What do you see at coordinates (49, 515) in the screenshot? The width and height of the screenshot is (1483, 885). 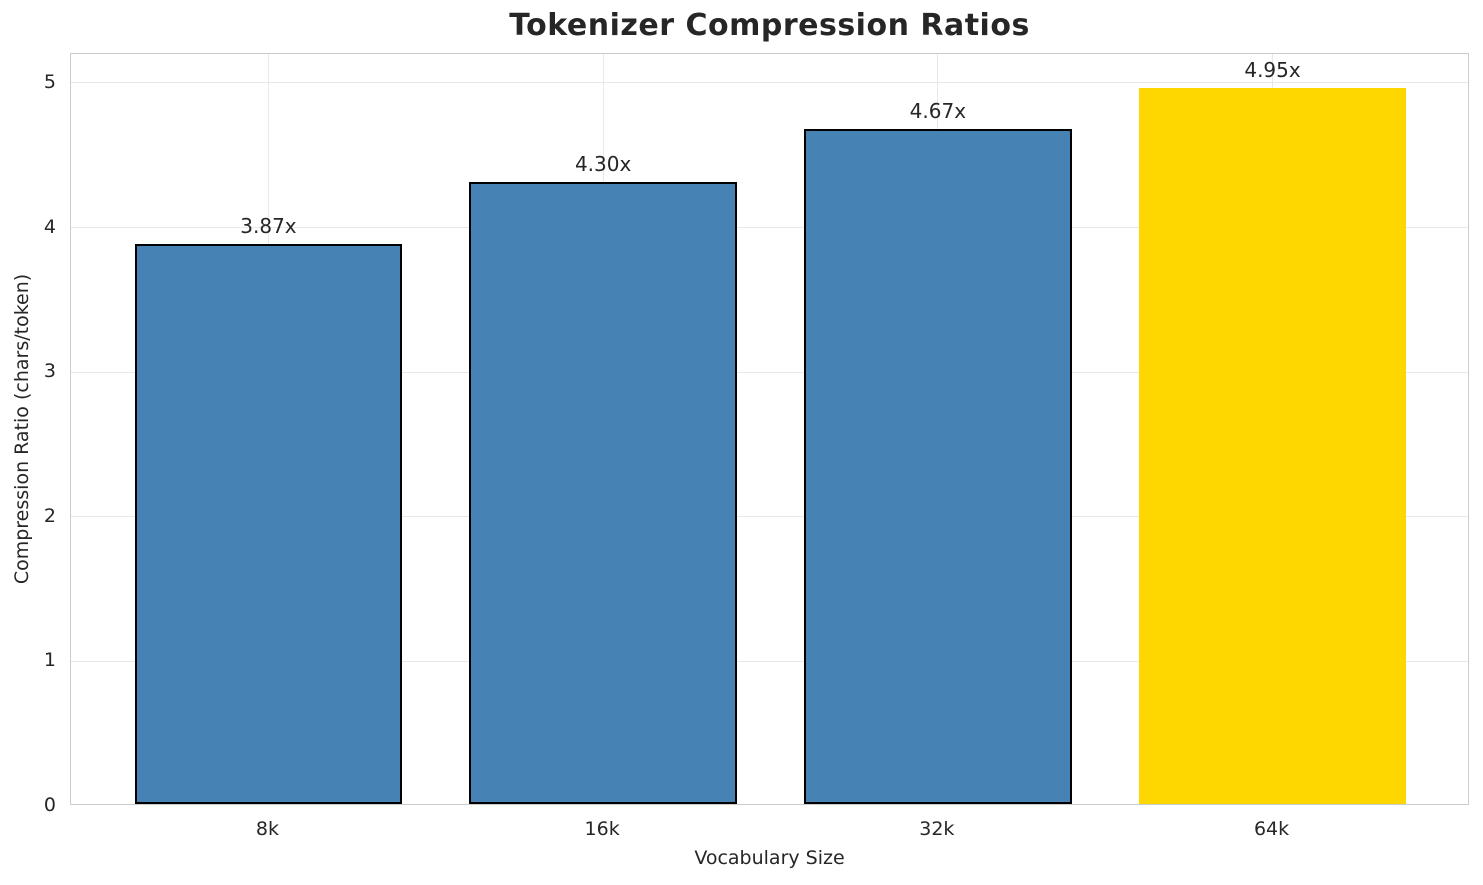 I see `y-tick-label-2: 2` at bounding box center [49, 515].